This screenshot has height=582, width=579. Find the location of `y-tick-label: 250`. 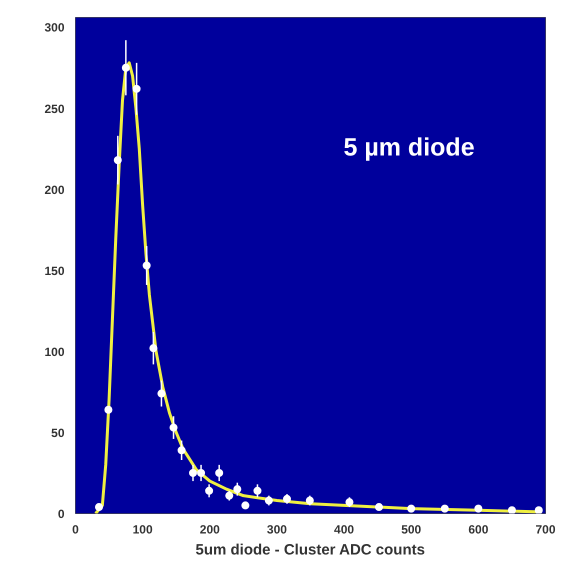

y-tick-label: 250 is located at coordinates (54, 109).